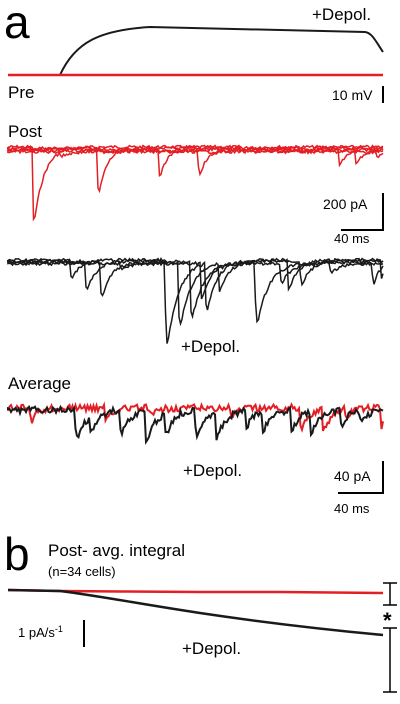  What do you see at coordinates (39, 383) in the screenshot?
I see `average-label: Average` at bounding box center [39, 383].